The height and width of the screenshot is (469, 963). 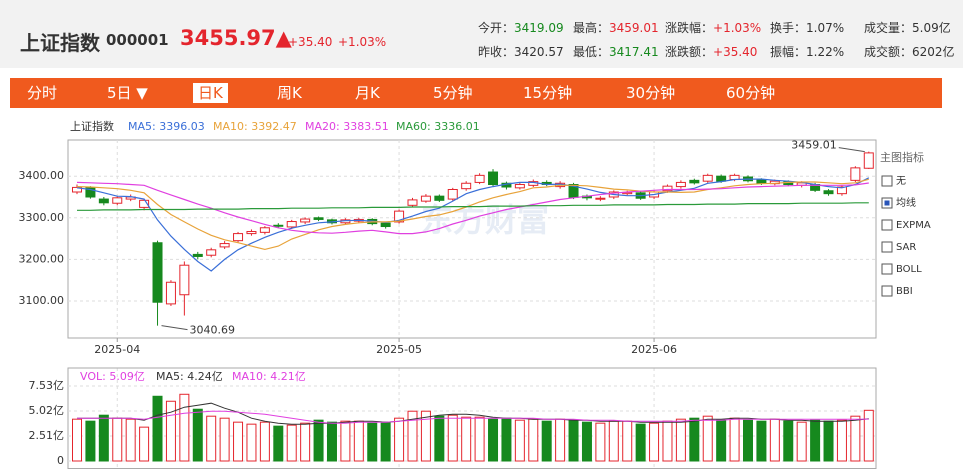 I want to click on legend-entry: MA5: 4.24亿, so click(x=189, y=376).